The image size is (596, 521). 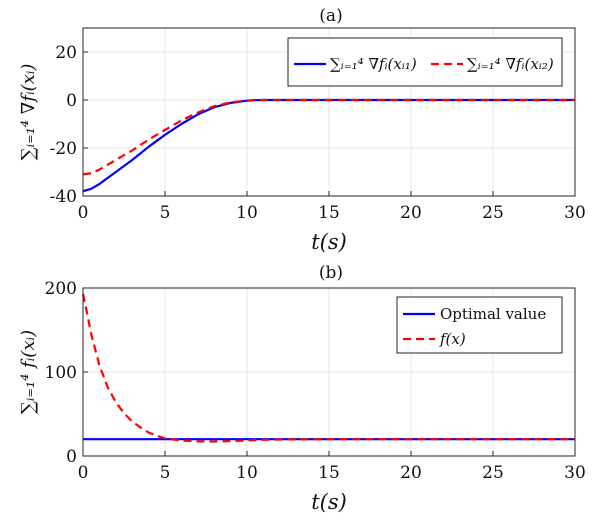 What do you see at coordinates (69, 125) in the screenshot?
I see `panel-a-y-ticks: -40 -20 0 20` at bounding box center [69, 125].